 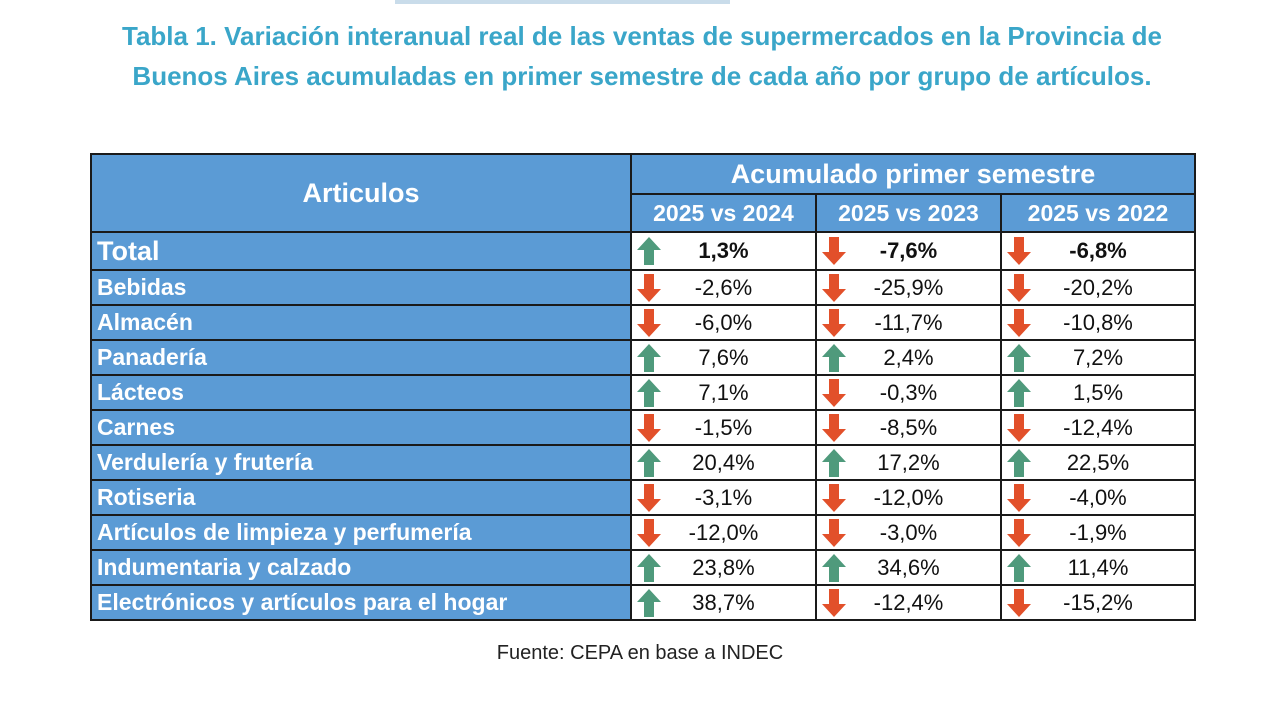 I want to click on row-label: Total, so click(x=361, y=251).